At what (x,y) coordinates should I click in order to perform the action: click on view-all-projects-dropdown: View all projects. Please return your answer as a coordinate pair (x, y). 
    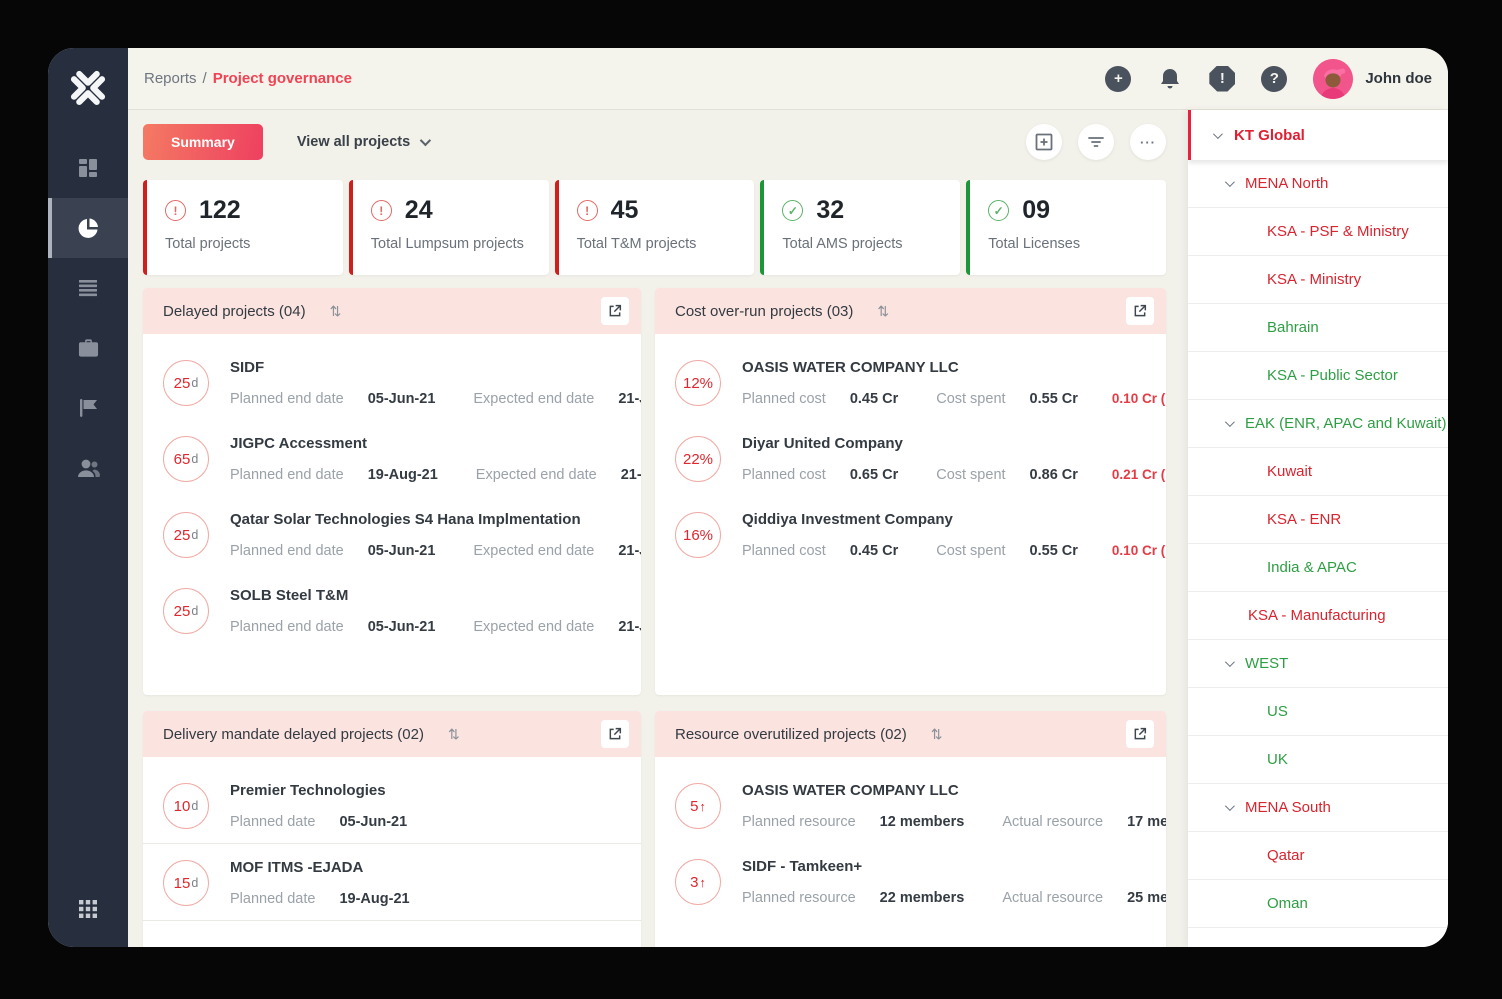
    Looking at the image, I should click on (364, 142).